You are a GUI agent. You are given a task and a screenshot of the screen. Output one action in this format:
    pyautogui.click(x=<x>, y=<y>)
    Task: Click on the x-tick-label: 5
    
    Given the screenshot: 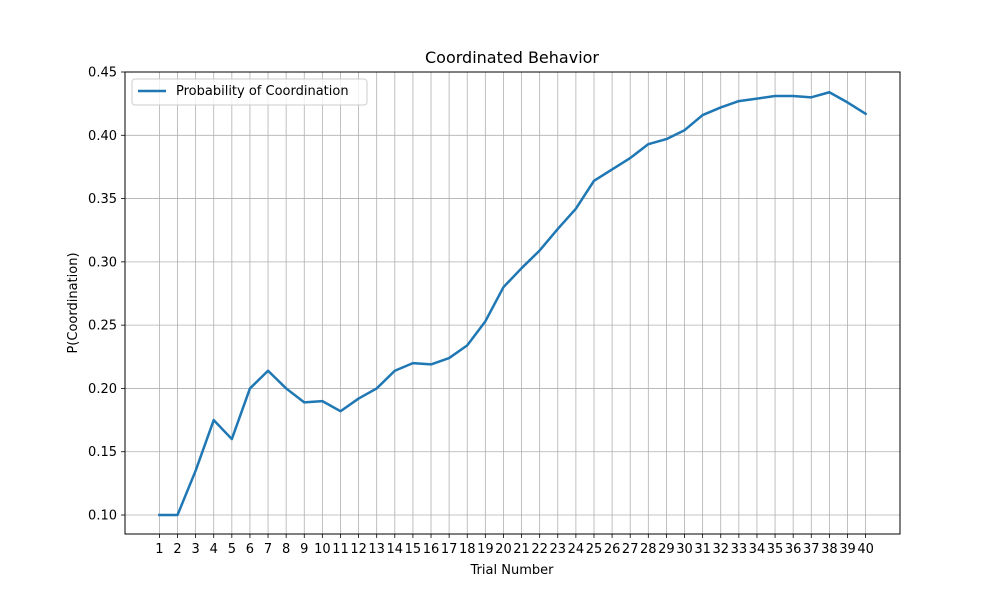 What is the action you would take?
    pyautogui.click(x=232, y=549)
    